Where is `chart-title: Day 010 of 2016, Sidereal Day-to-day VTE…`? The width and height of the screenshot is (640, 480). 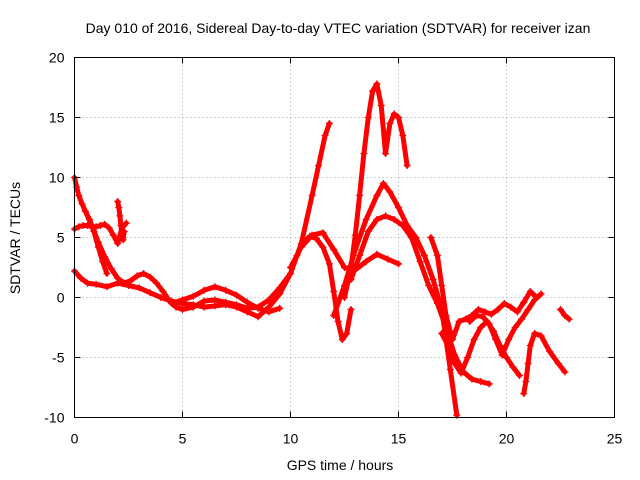
chart-title: Day 010 of 2016, Sidereal Day-to-day VTE… is located at coordinates (338, 28).